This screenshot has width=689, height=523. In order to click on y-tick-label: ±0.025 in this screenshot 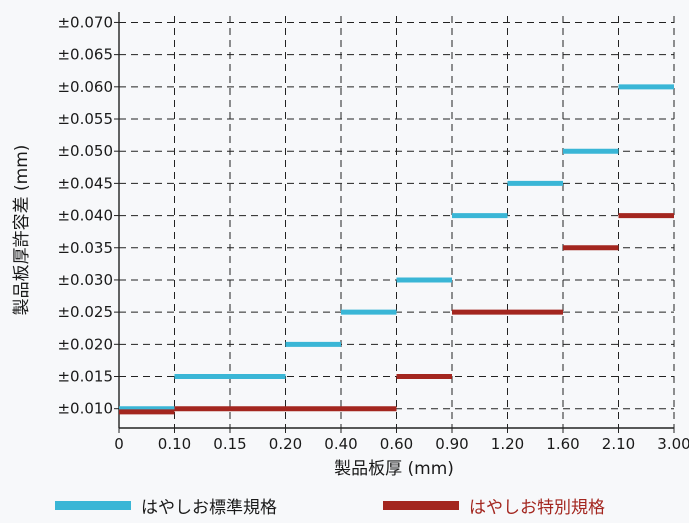, I will do `click(85, 312)`.